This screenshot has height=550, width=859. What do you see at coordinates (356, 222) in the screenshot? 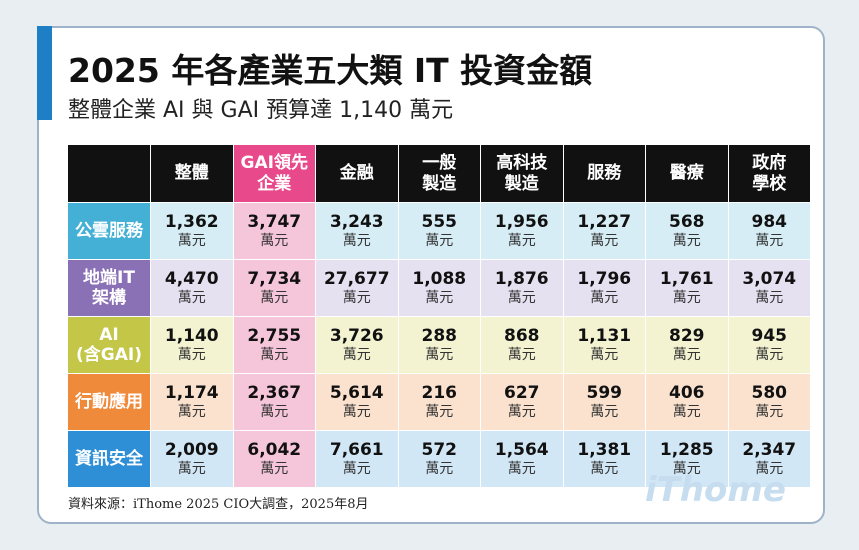
I see `cell-value: 3,243` at bounding box center [356, 222].